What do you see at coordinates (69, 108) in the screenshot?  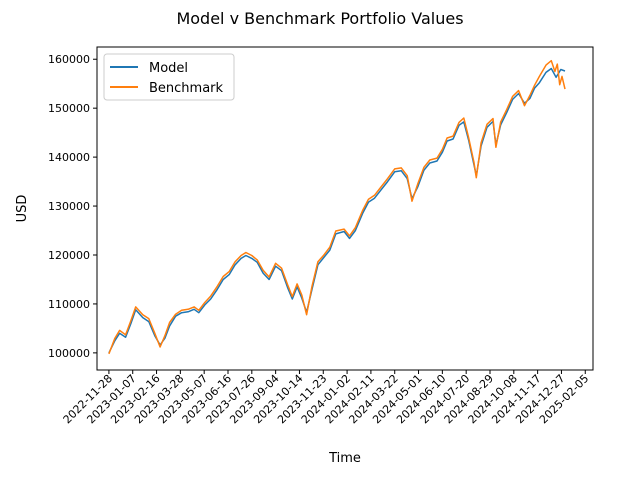 I see `y-tick-label: 150000` at bounding box center [69, 108].